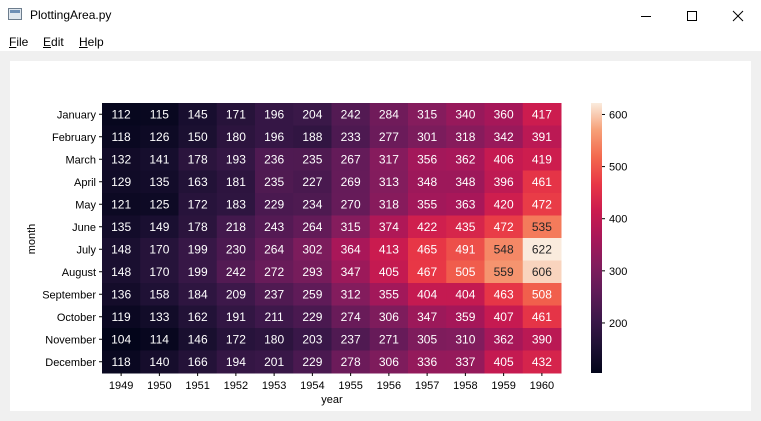 This screenshot has width=761, height=421. Describe the element at coordinates (274, 114) in the screenshot. I see `cell-value-label: 196` at that location.